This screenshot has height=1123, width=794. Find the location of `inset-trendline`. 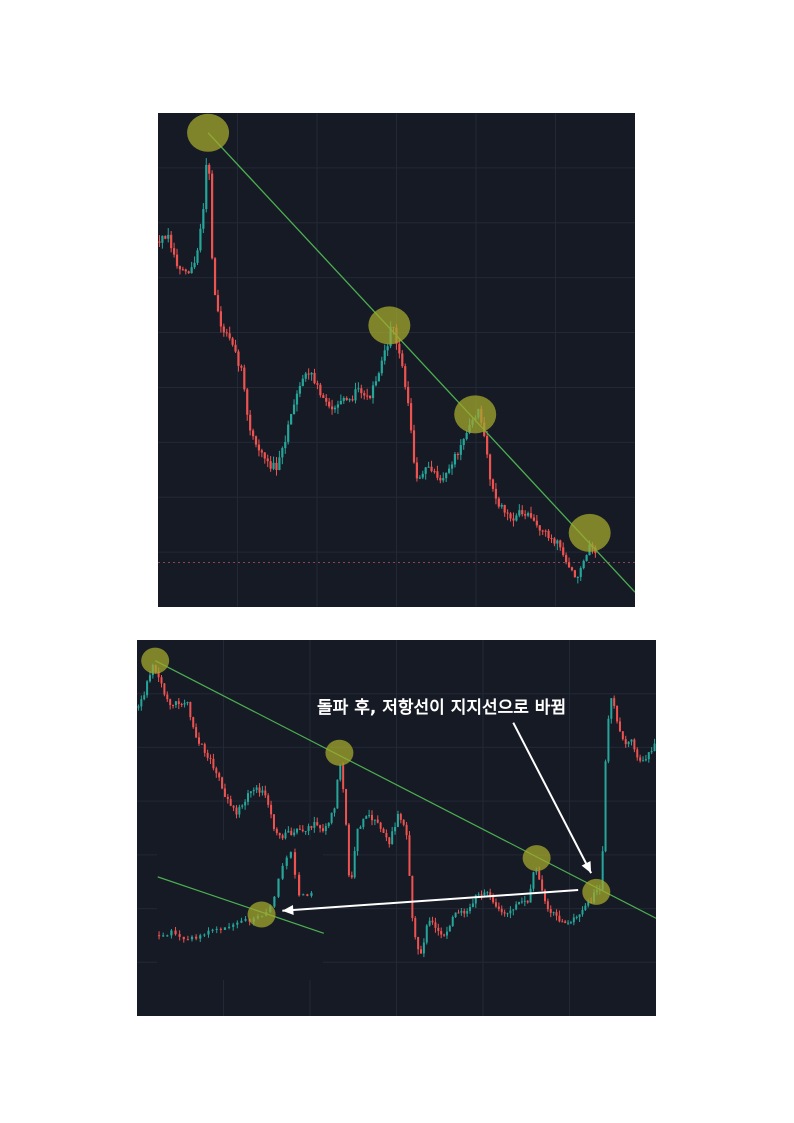

inset-trendline is located at coordinates (241, 905).